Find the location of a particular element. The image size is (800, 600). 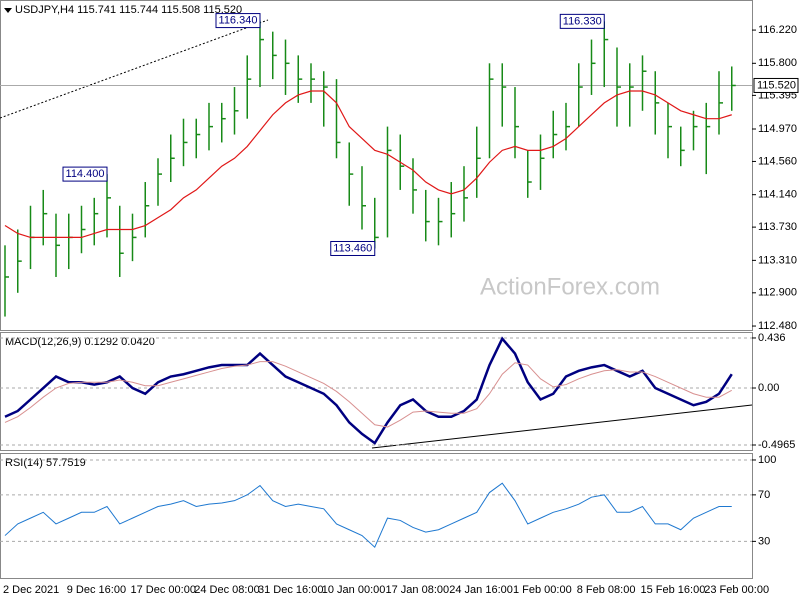

y-tick-label: 70 is located at coordinates (764, 495).